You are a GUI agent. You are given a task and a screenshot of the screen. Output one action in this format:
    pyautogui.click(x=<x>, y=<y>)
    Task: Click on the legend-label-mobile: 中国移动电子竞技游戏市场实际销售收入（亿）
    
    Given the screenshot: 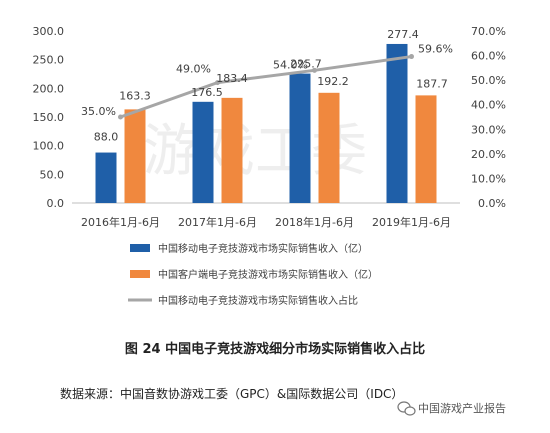 What is the action you would take?
    pyautogui.click(x=263, y=248)
    